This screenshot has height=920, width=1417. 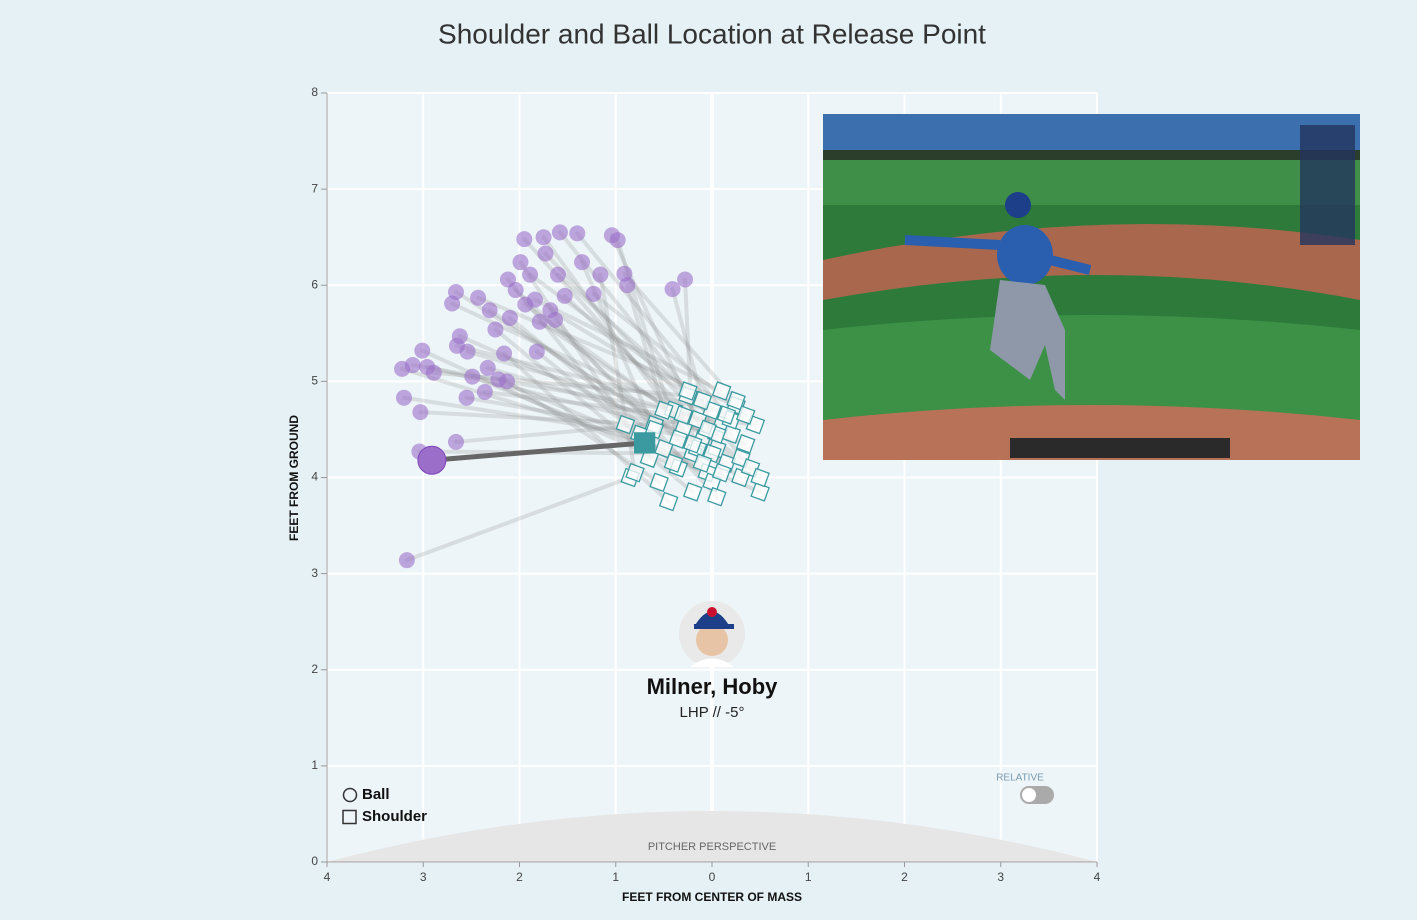 What do you see at coordinates (713, 686) in the screenshot?
I see `player-name: Milner, Hoby` at bounding box center [713, 686].